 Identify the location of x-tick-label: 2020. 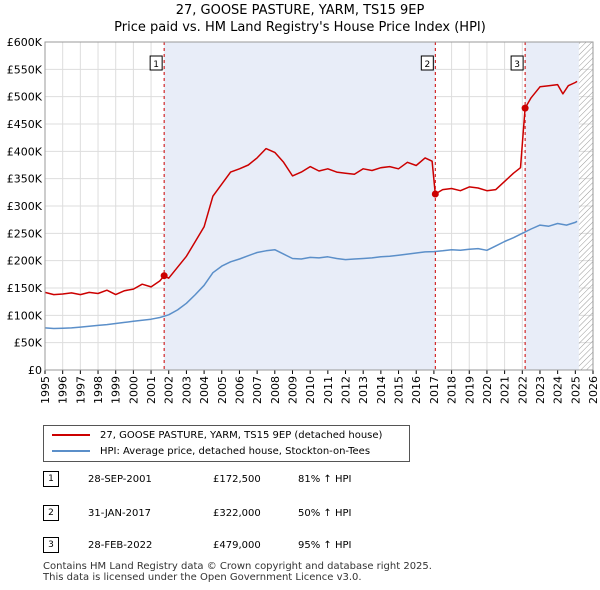
(487, 390).